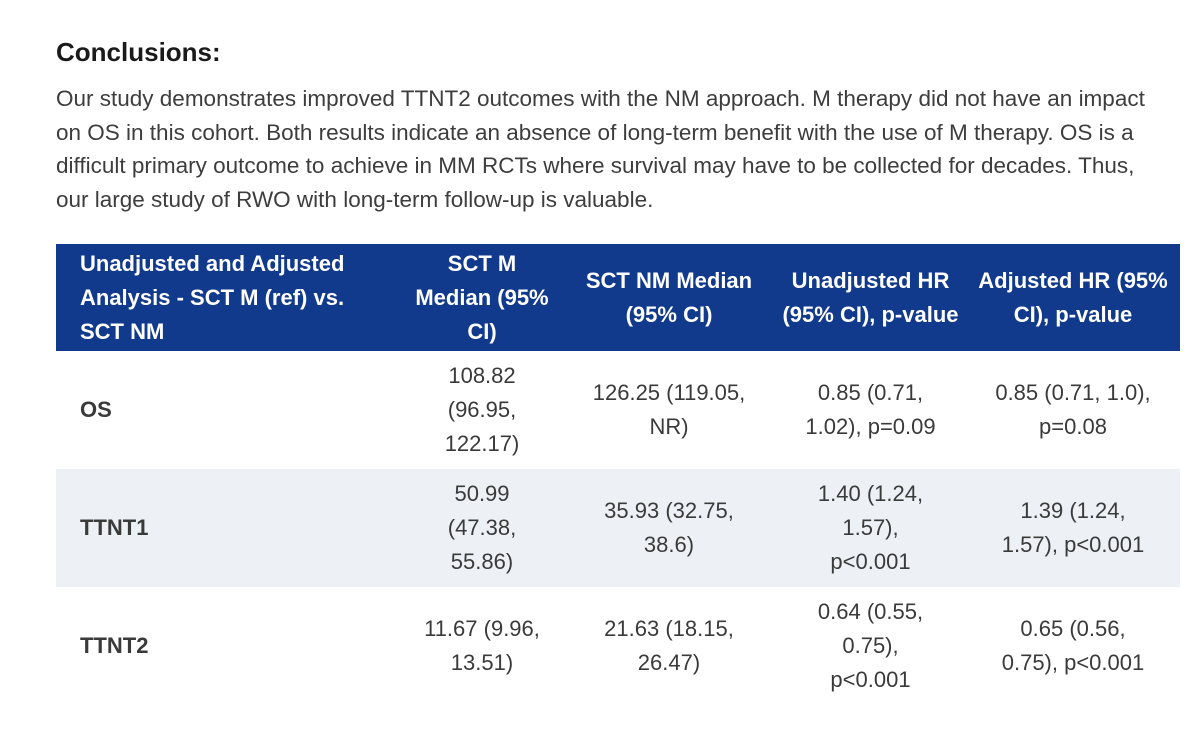  I want to click on cell-unadjusted-hr: 1.40 (1.24, 1.57), p<0.001, so click(870, 527).